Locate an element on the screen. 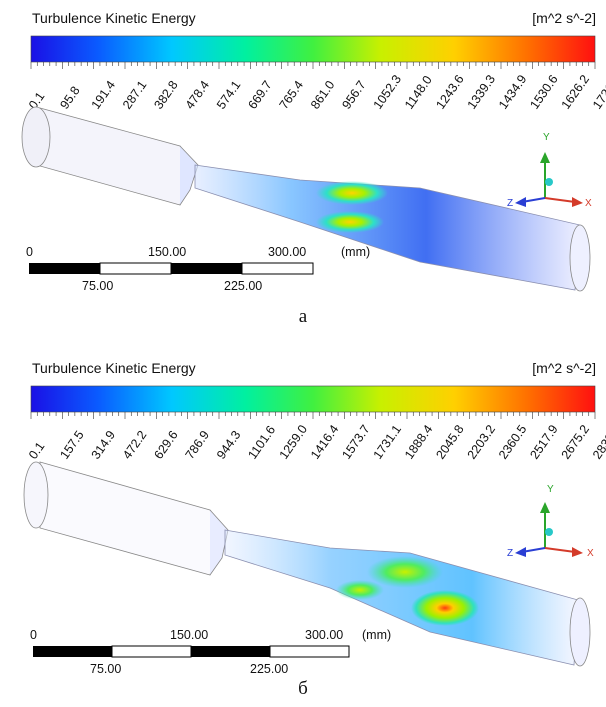  colorbar-tick-label: 1339.3 is located at coordinates (481, 91).